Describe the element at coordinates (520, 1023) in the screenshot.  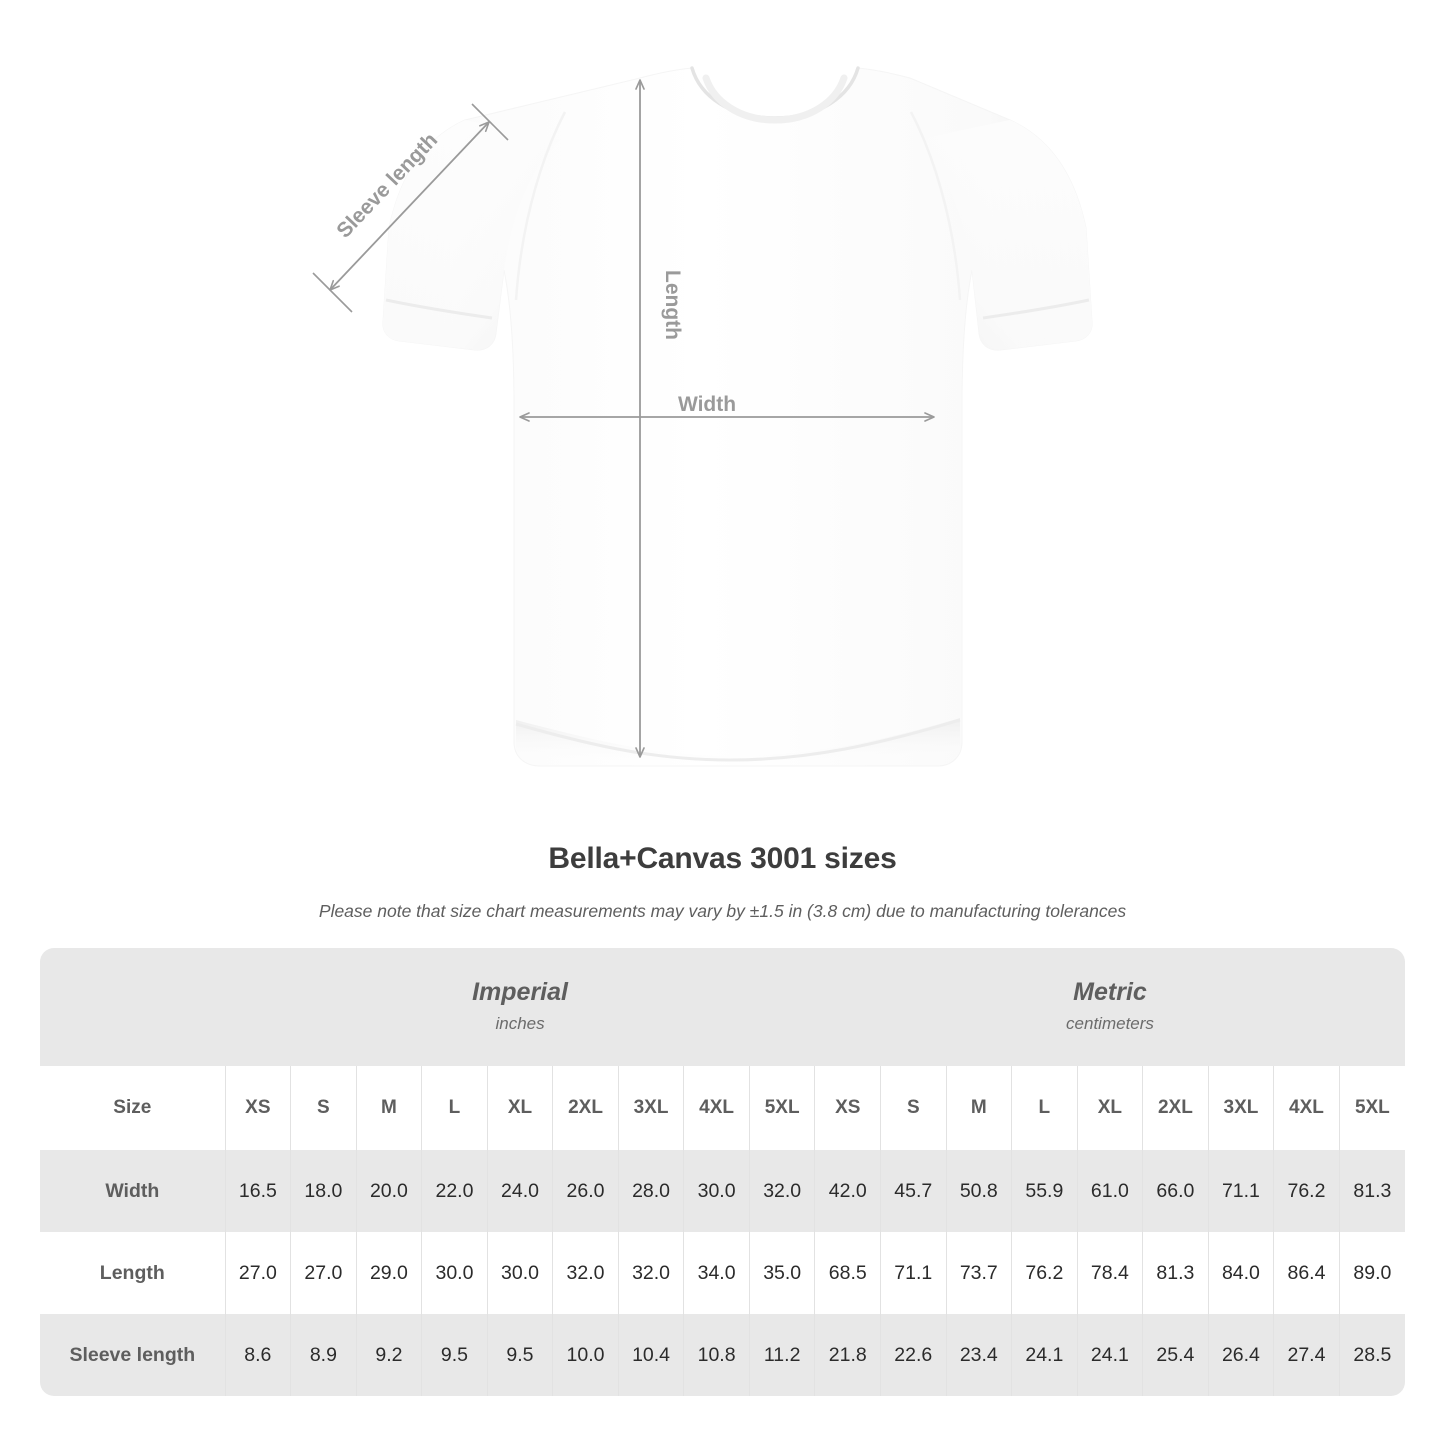
I see `unit-group-unit: inches` at that location.